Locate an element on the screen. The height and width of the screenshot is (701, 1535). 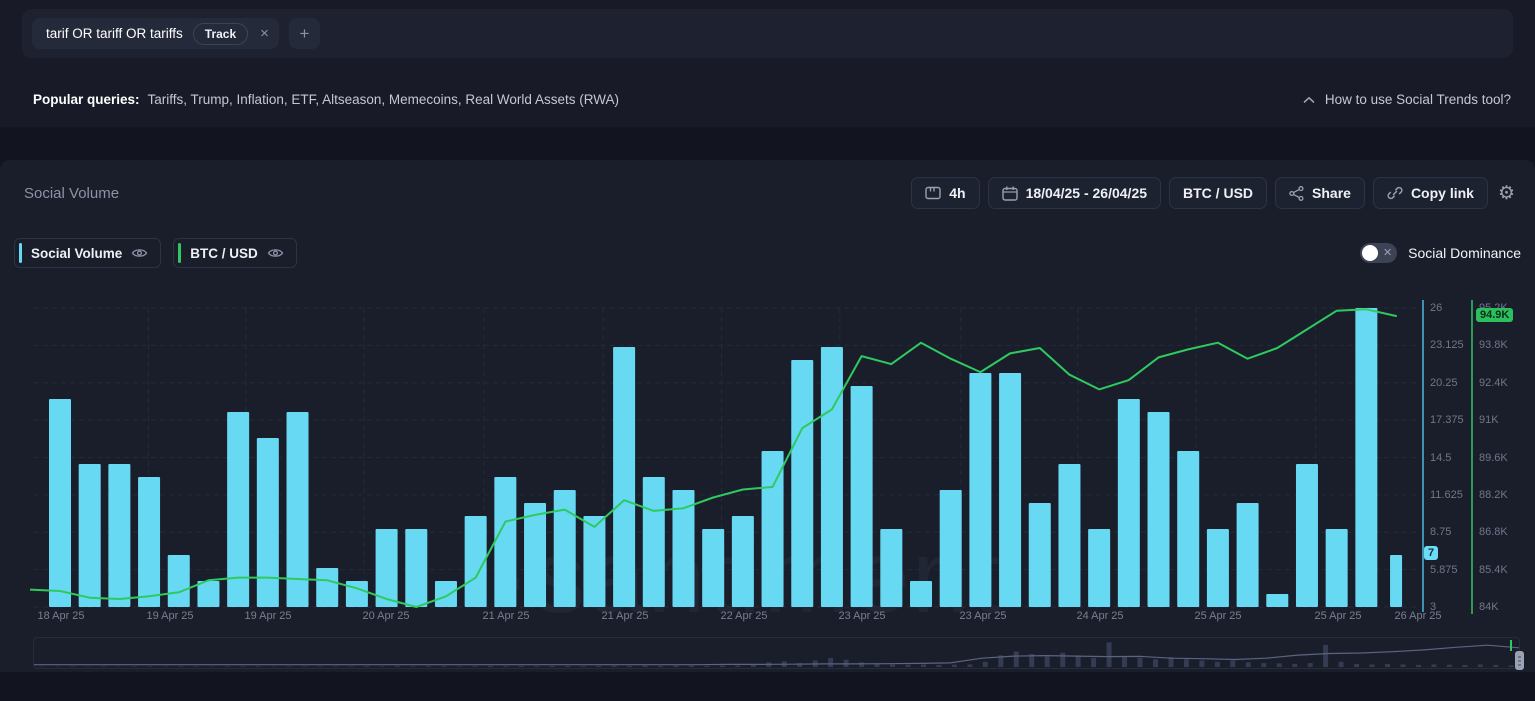
calendar-icon is located at coordinates (1009, 193).